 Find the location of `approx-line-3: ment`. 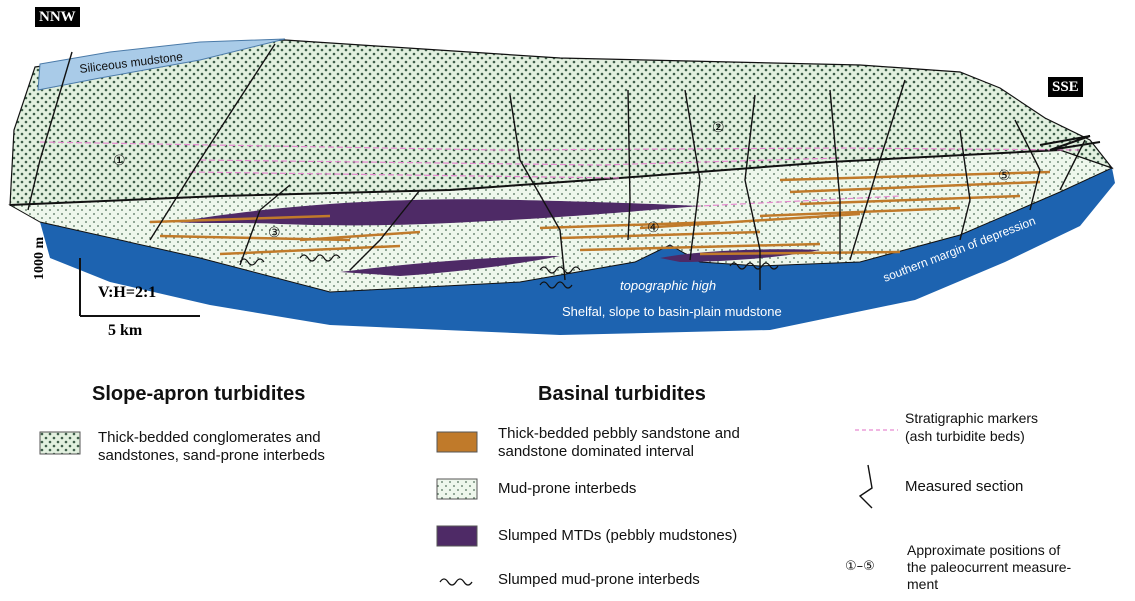

approx-line-3: ment is located at coordinates (923, 584).